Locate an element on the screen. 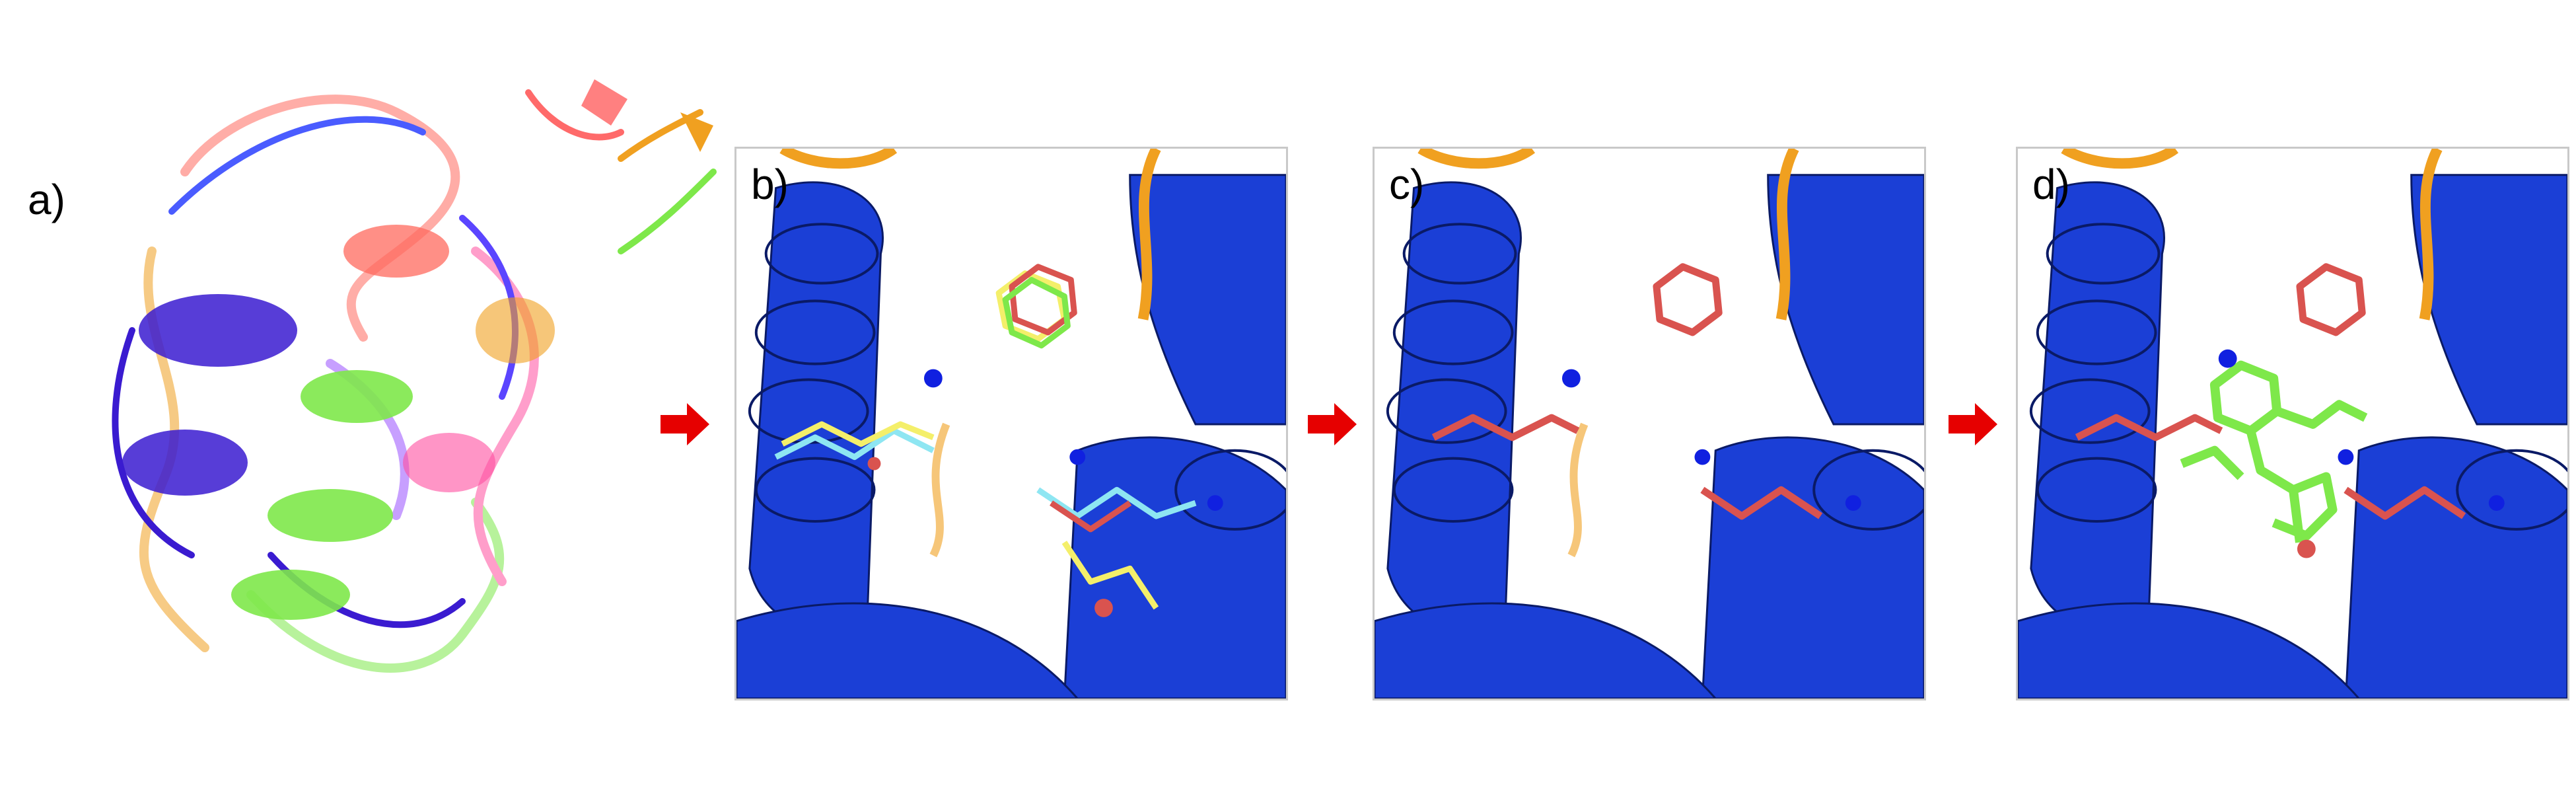 Image resolution: width=2576 pixels, height=793 pixels. consensus-binding-site-image is located at coordinates (1649, 424).